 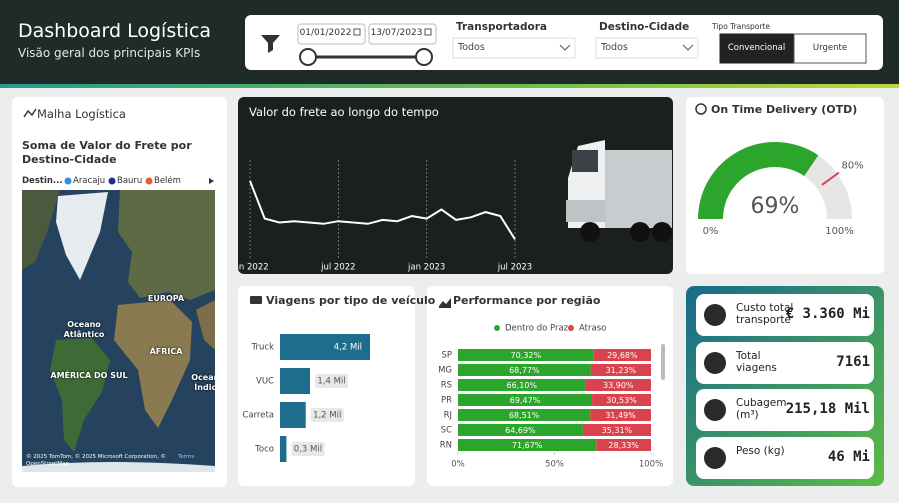 What do you see at coordinates (663, 362) in the screenshot?
I see `scrollbar` at bounding box center [663, 362].